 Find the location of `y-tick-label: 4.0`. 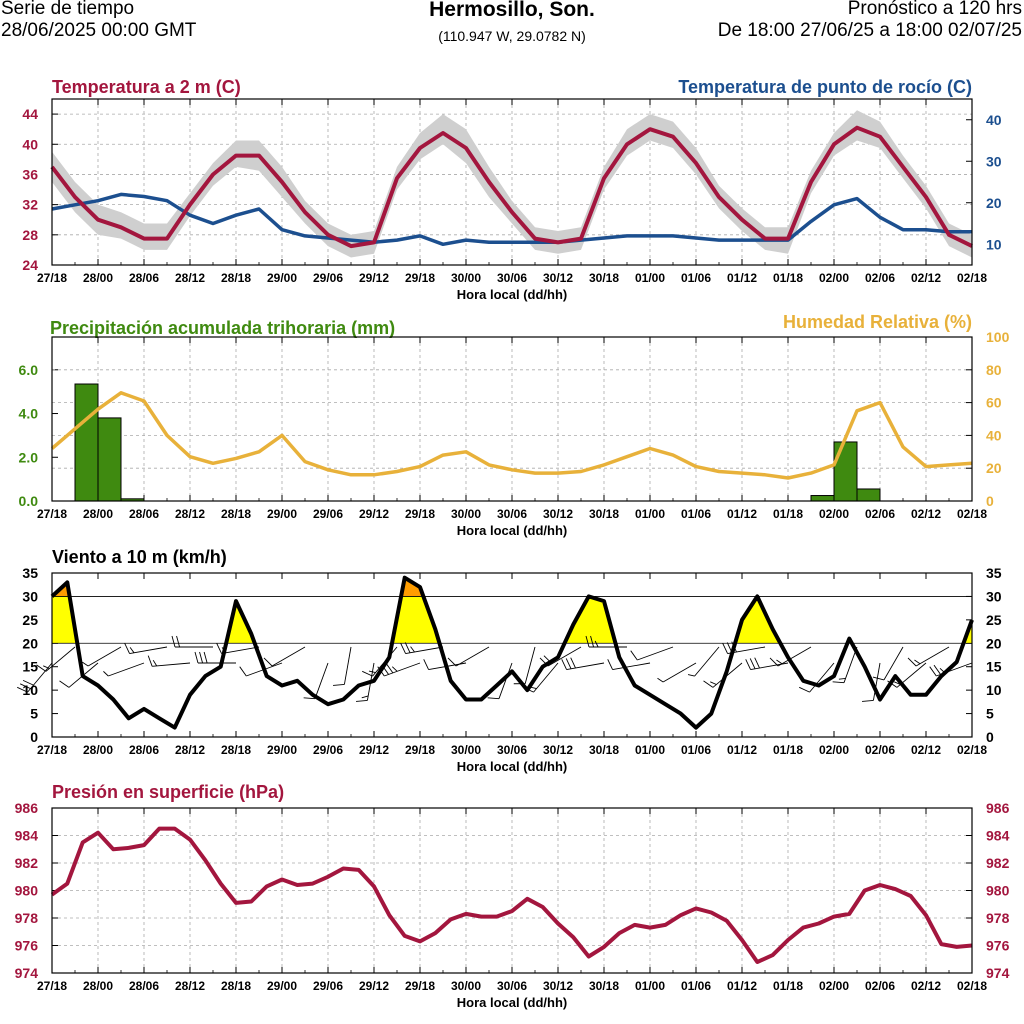

y-tick-label: 4.0 is located at coordinates (29, 414).